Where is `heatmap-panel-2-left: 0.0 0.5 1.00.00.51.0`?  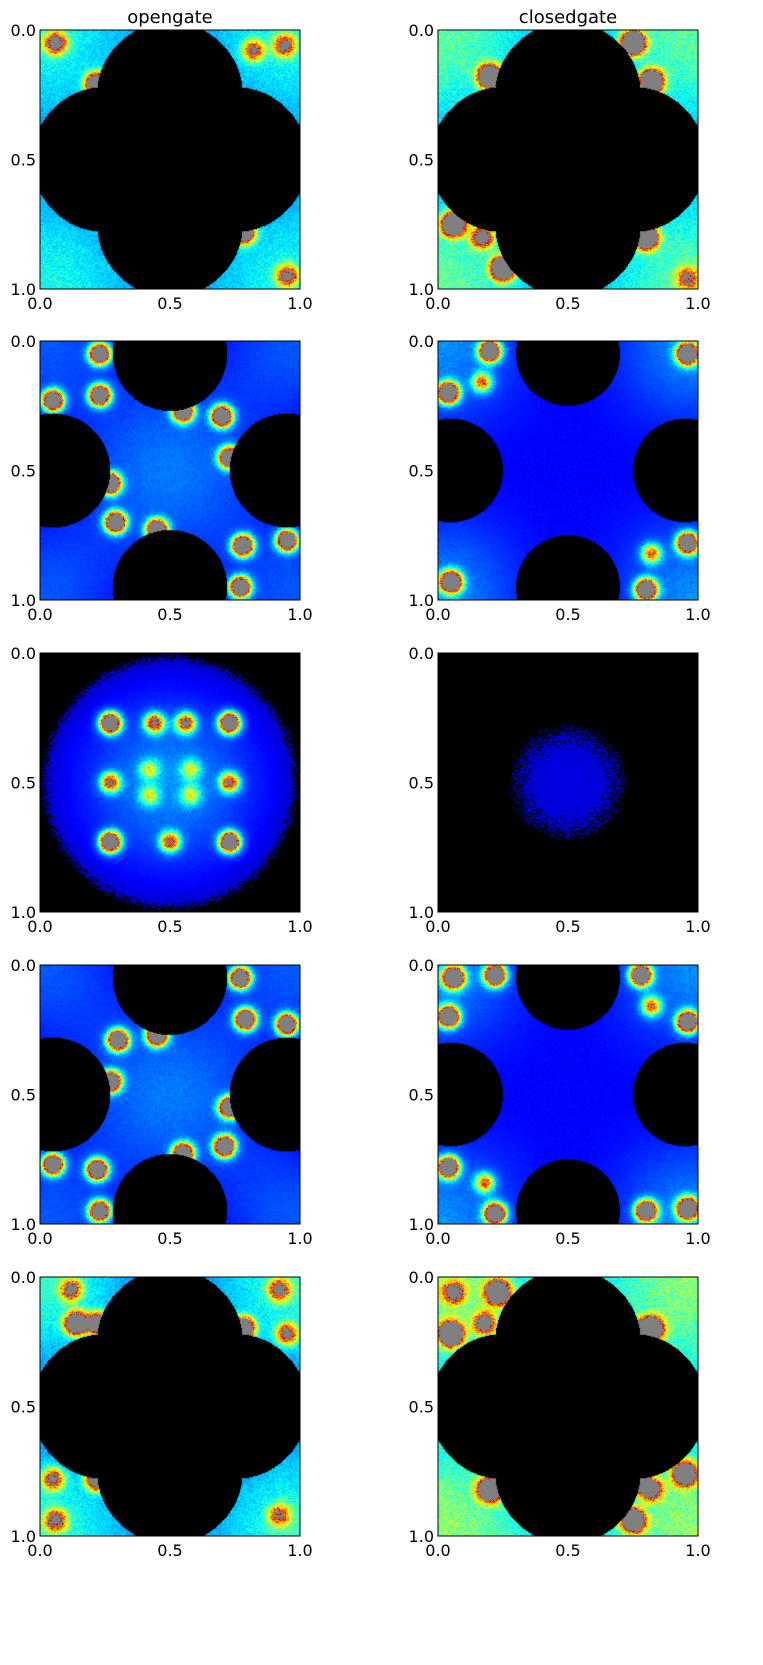 heatmap-panel-2-left: 0.0 0.5 1.00.00.51.0 is located at coordinates (162, 478).